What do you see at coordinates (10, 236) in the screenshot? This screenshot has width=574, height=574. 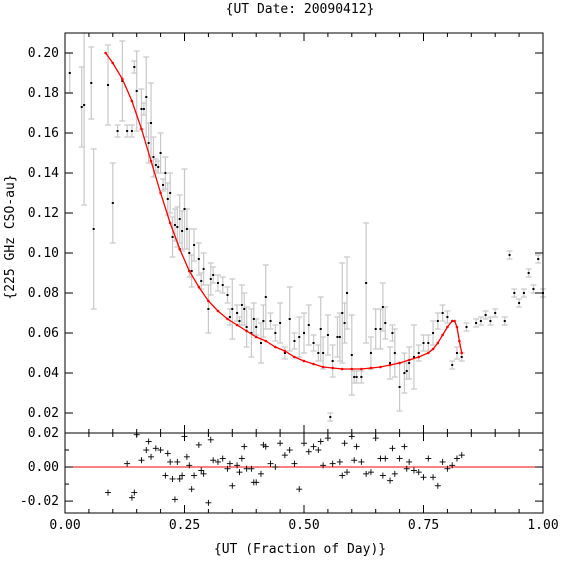 I see `y-axis-title: {225 GHz CSO-au}` at bounding box center [10, 236].